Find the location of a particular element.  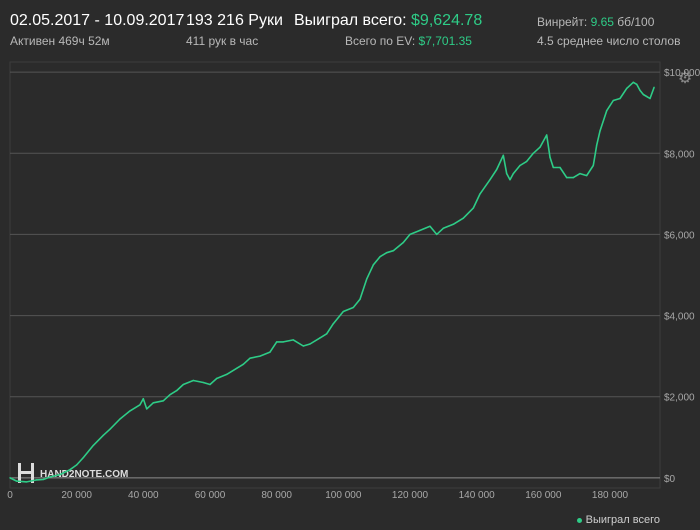

y-tick-label: $10,000 is located at coordinates (682, 73).